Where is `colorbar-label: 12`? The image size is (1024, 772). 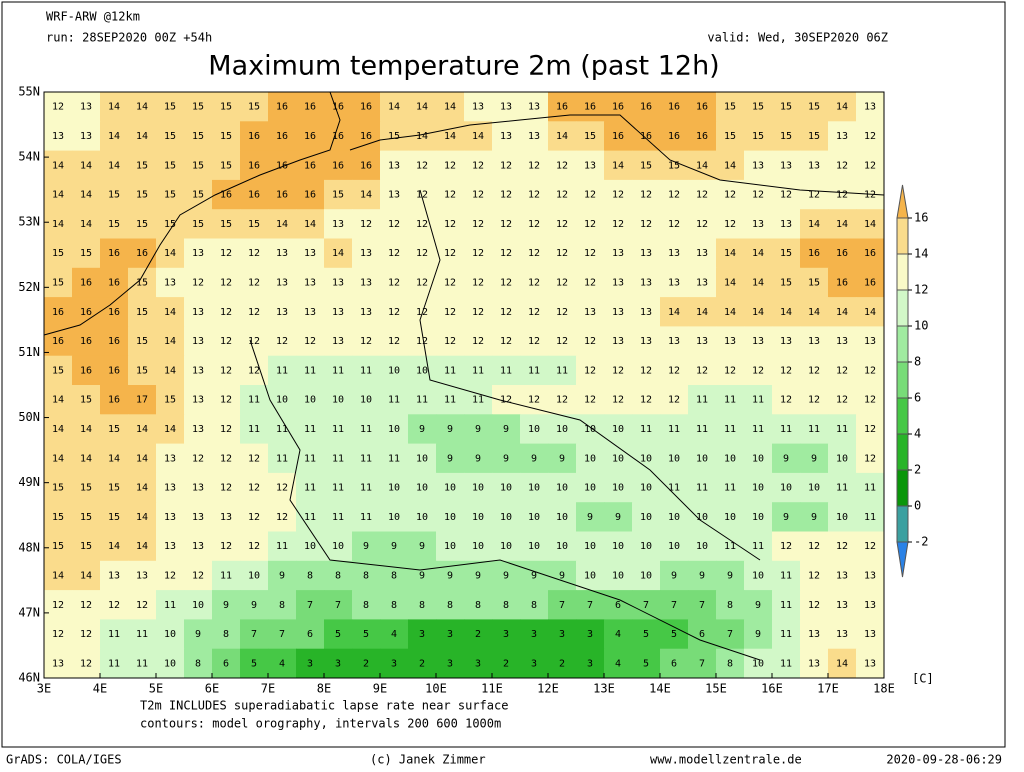
colorbar-label: 12 is located at coordinates (921, 290).